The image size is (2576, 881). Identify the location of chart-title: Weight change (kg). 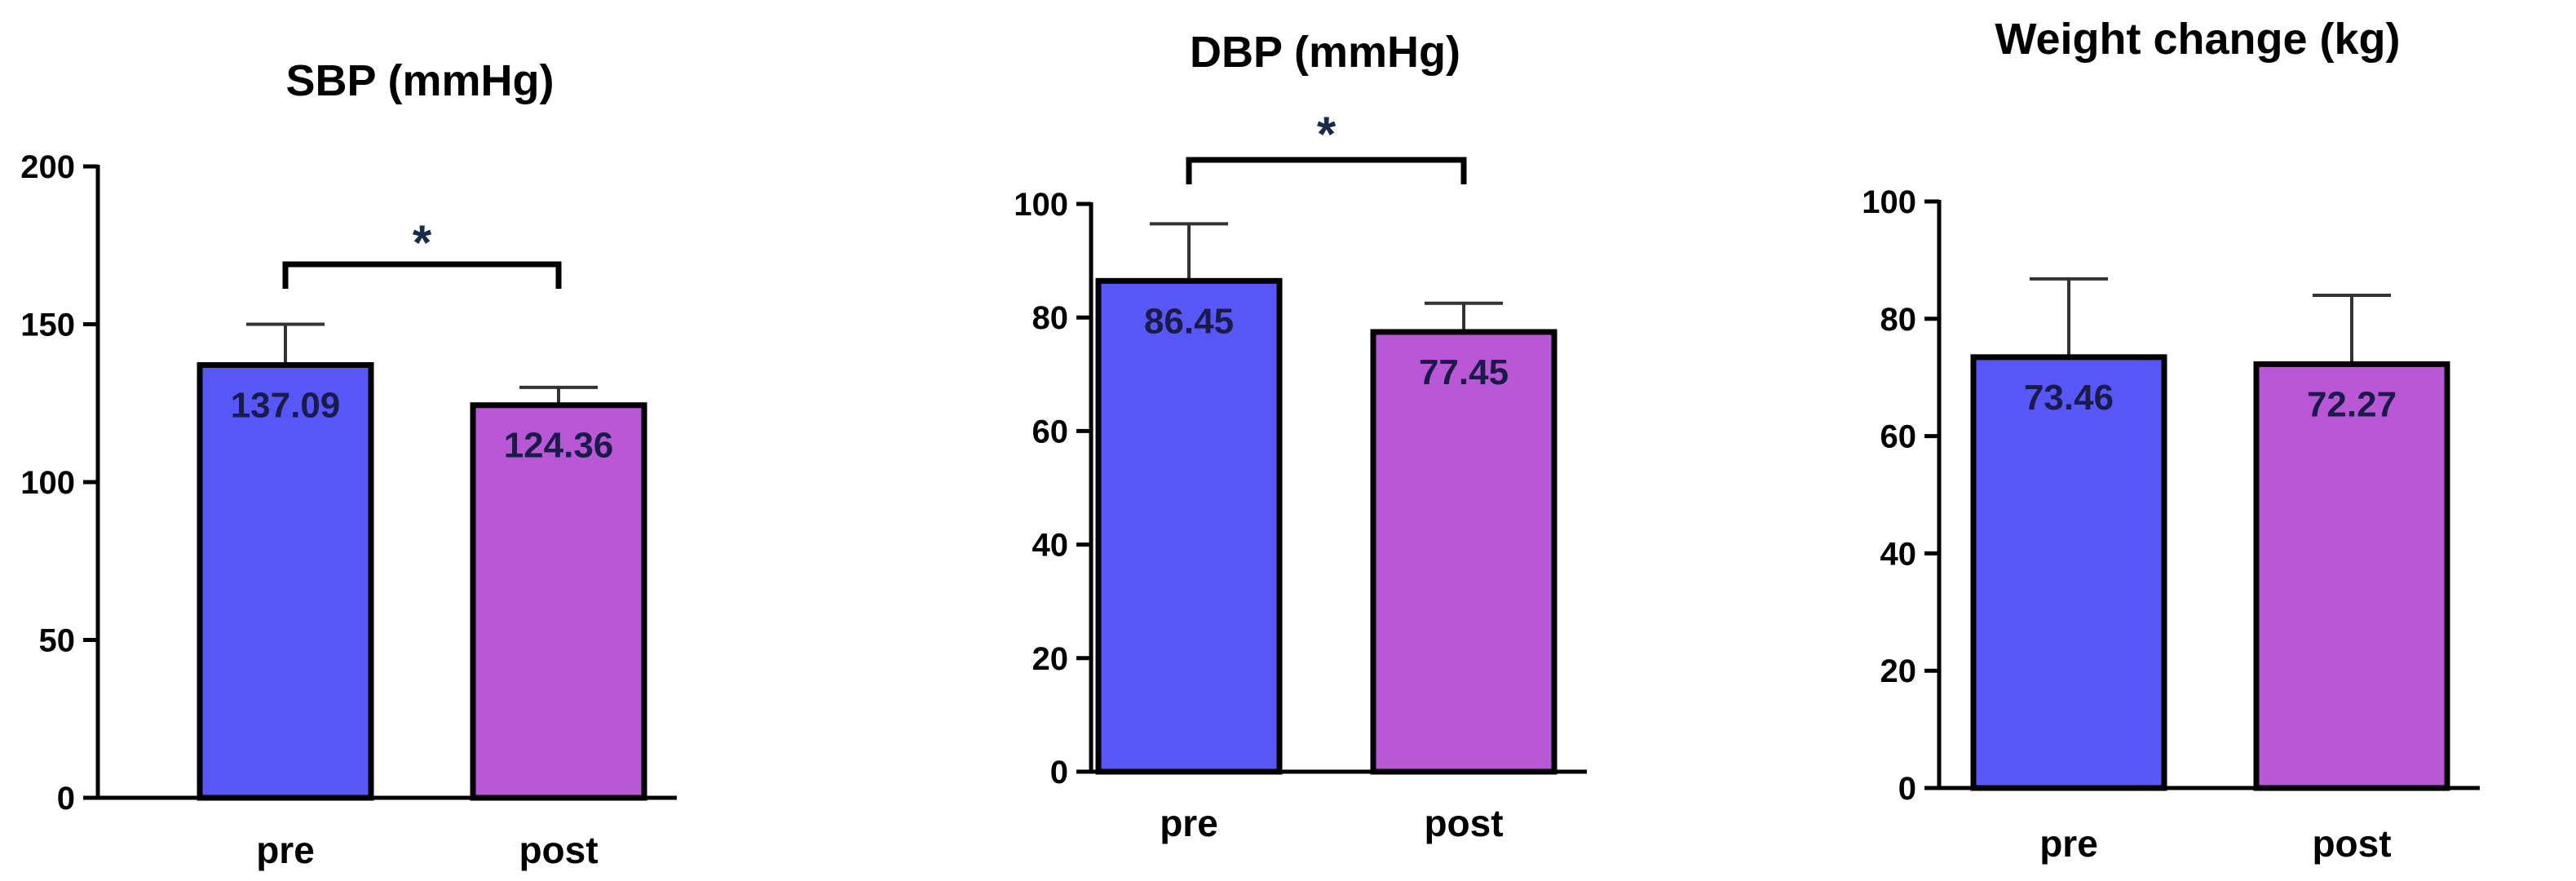
(2197, 39).